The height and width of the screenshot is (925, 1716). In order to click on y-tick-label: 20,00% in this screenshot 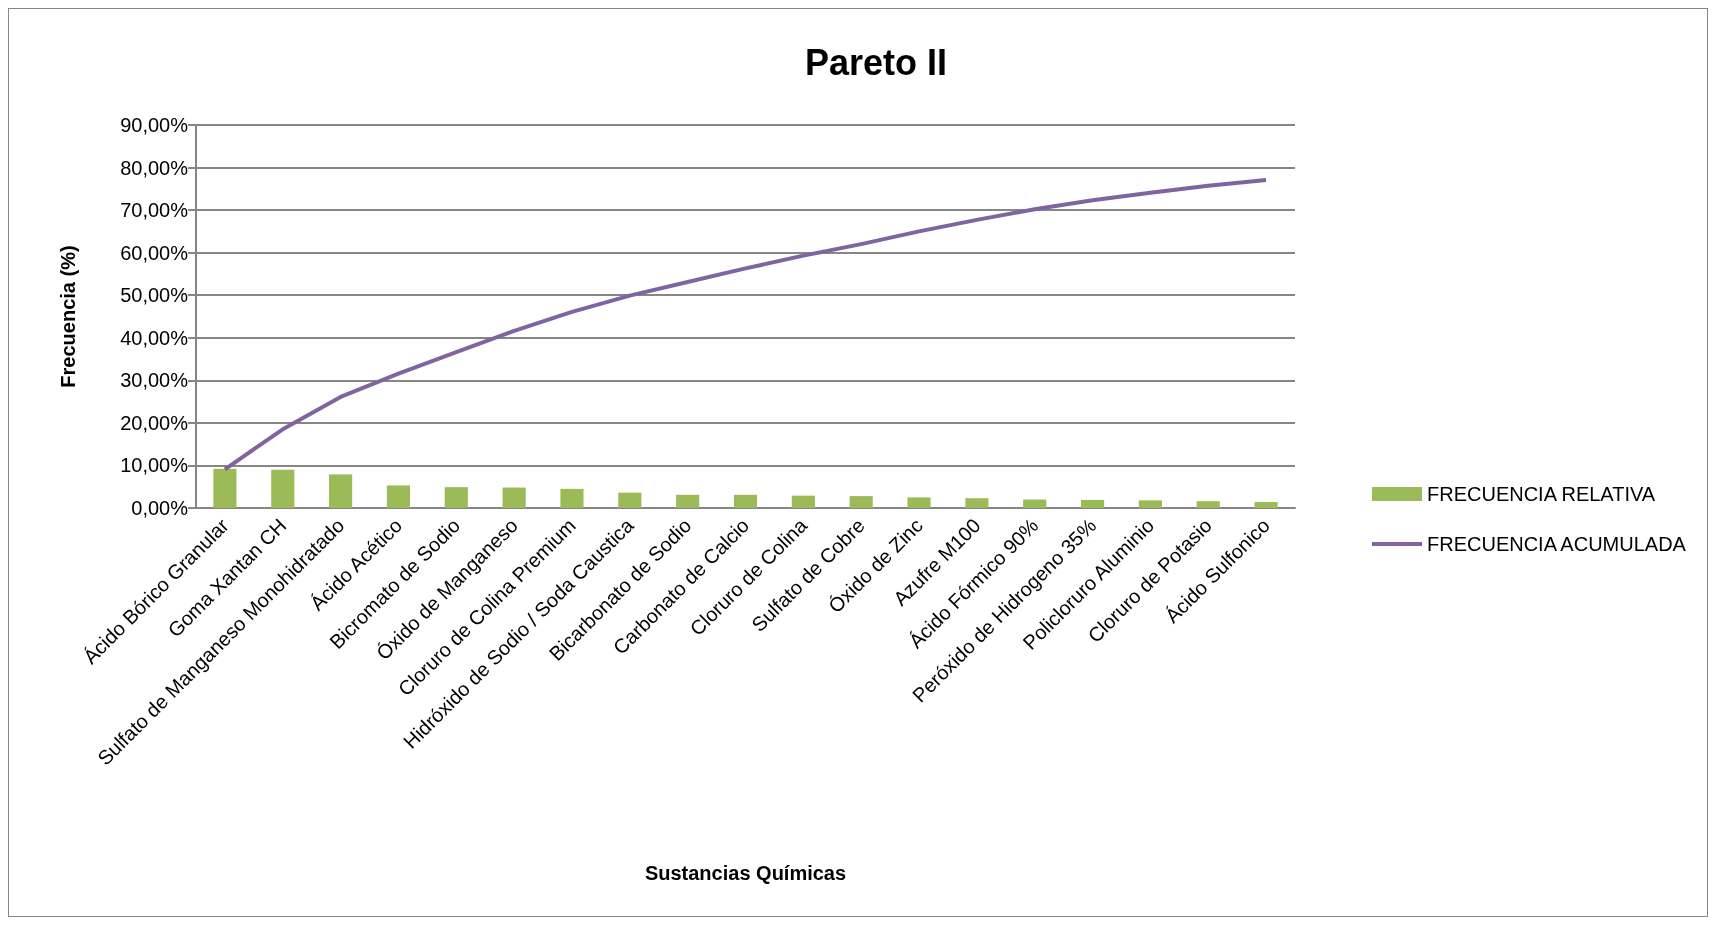, I will do `click(154, 422)`.